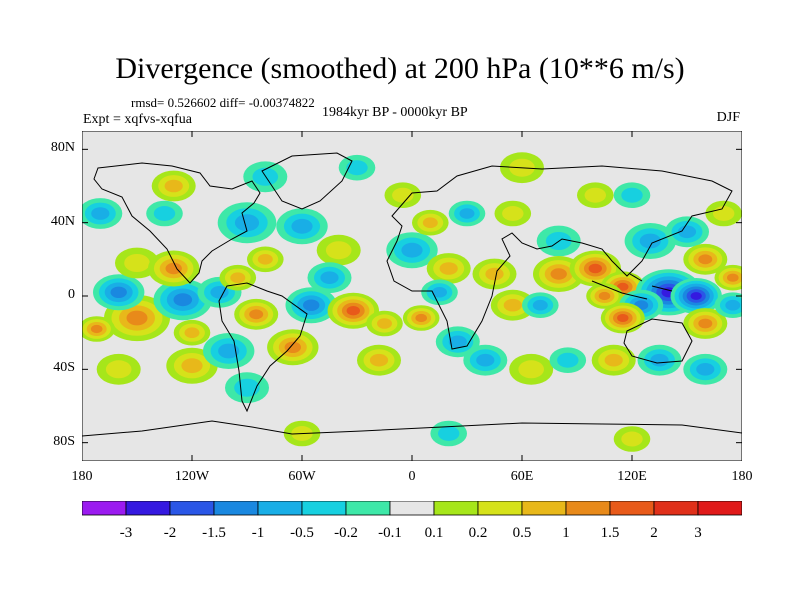  Describe the element at coordinates (610, 533) in the screenshot. I see `colorbar-label: 1.5` at that location.